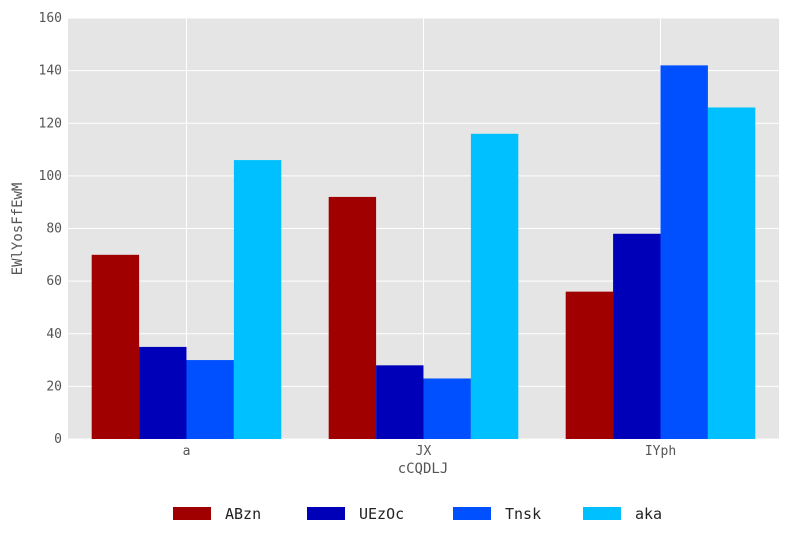 The width and height of the screenshot is (790, 553). Describe the element at coordinates (523, 514) in the screenshot. I see `legend-label: Tnsk` at that location.